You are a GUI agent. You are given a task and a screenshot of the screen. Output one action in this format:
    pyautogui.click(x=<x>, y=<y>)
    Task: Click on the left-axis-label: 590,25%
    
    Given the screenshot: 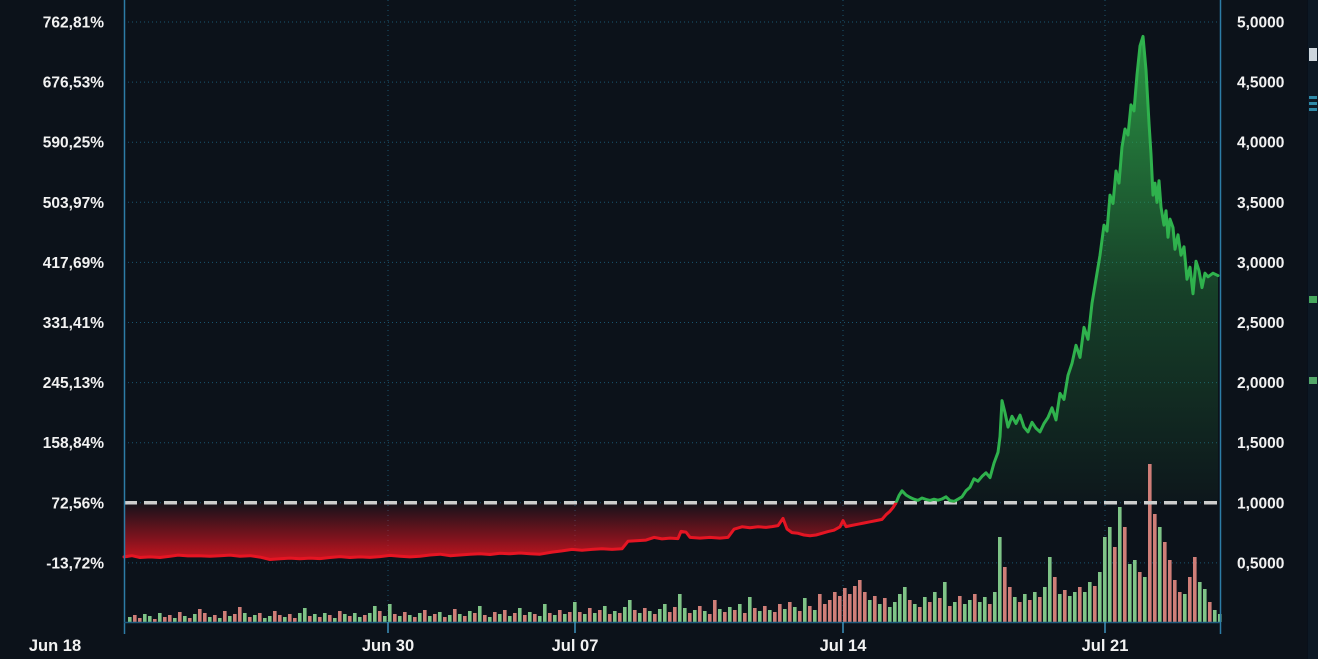 What is the action you would take?
    pyautogui.click(x=73, y=143)
    